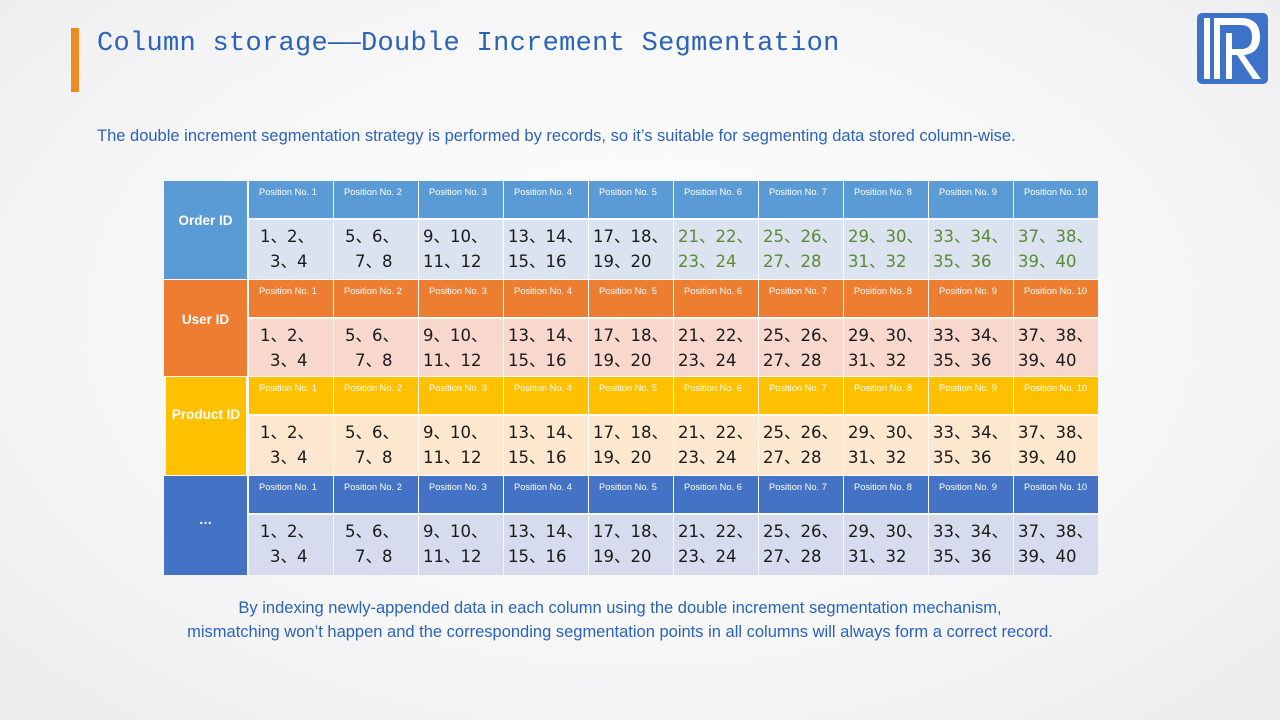 Image resolution: width=1280 pixels, height=720 pixels. Describe the element at coordinates (801, 298) in the screenshot. I see `position-header: Position No. 7` at that location.